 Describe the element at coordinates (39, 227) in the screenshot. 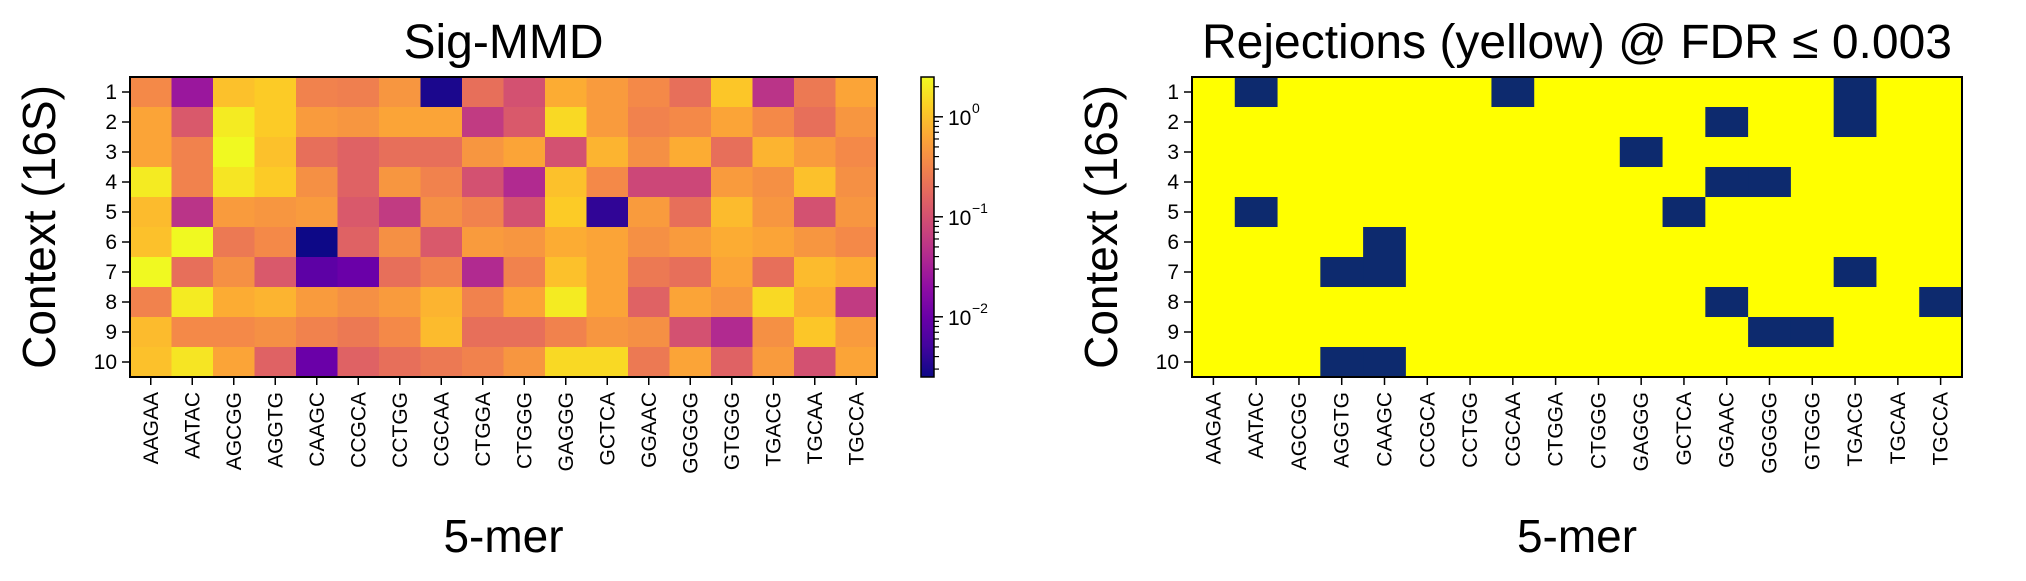

I see `y-axis-label: Context (16S)` at that location.